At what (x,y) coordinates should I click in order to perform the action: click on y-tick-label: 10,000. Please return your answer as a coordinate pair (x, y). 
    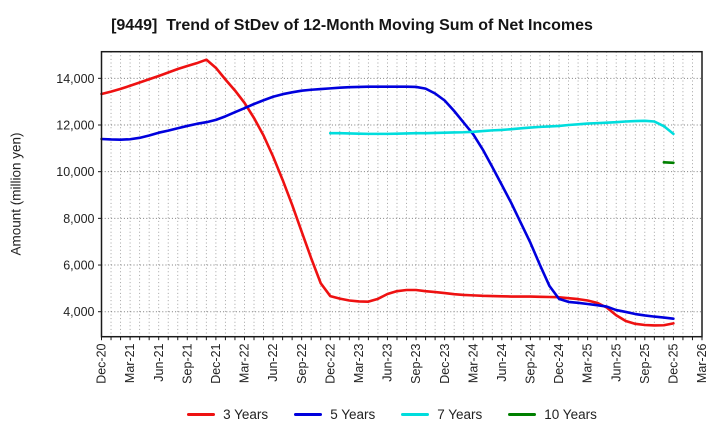
    Looking at the image, I should click on (75, 172).